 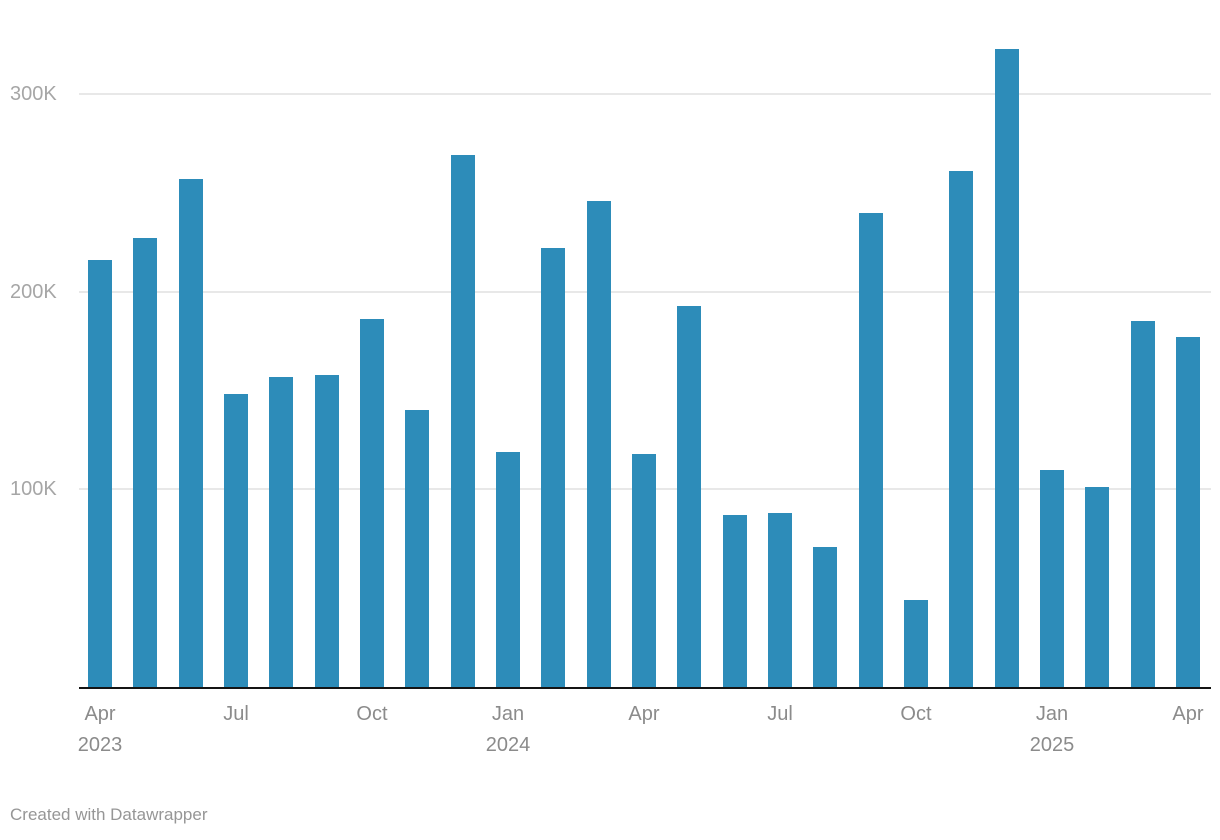 I want to click on x-axis-tick-2023-07: Jul, so click(x=236, y=714).